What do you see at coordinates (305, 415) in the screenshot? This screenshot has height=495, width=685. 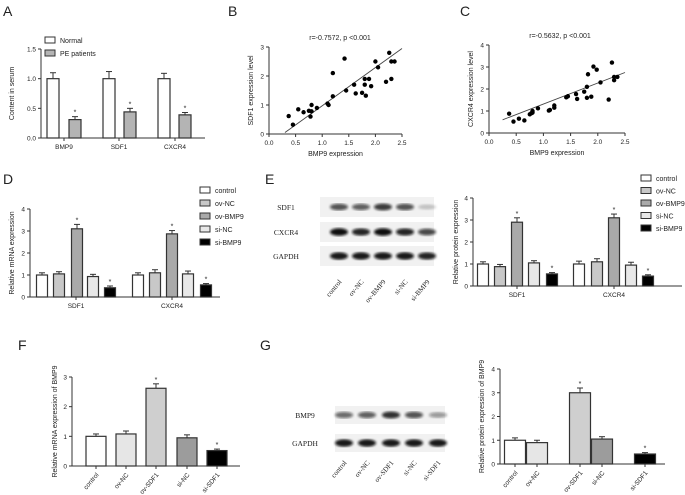 I see `blot-row-label: BMP9` at bounding box center [305, 415].